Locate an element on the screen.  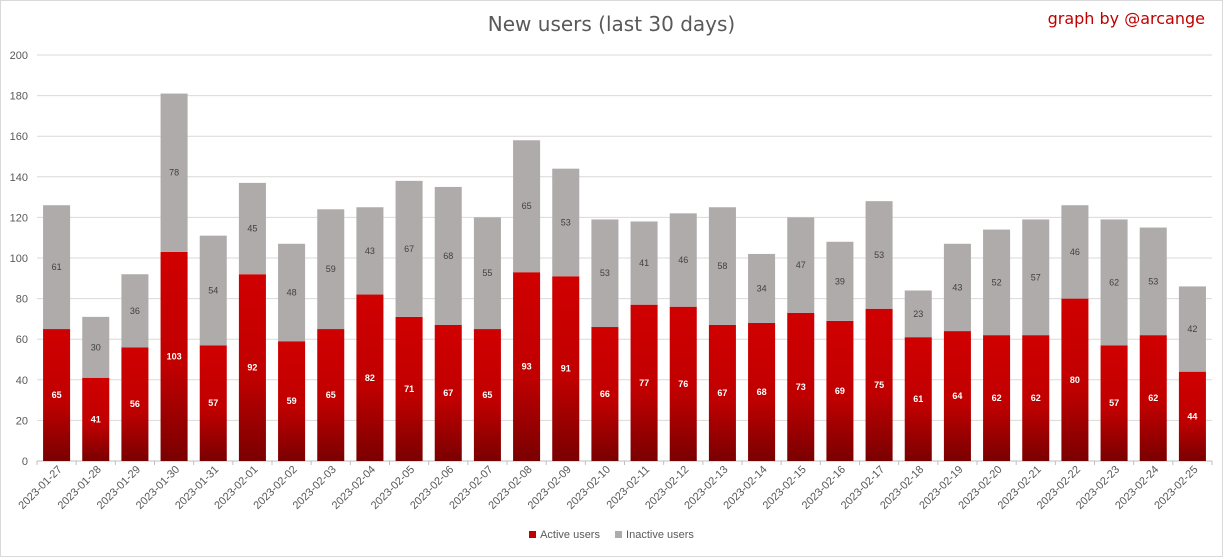
graph-credit: graph by @arcange is located at coordinates (1126, 18).